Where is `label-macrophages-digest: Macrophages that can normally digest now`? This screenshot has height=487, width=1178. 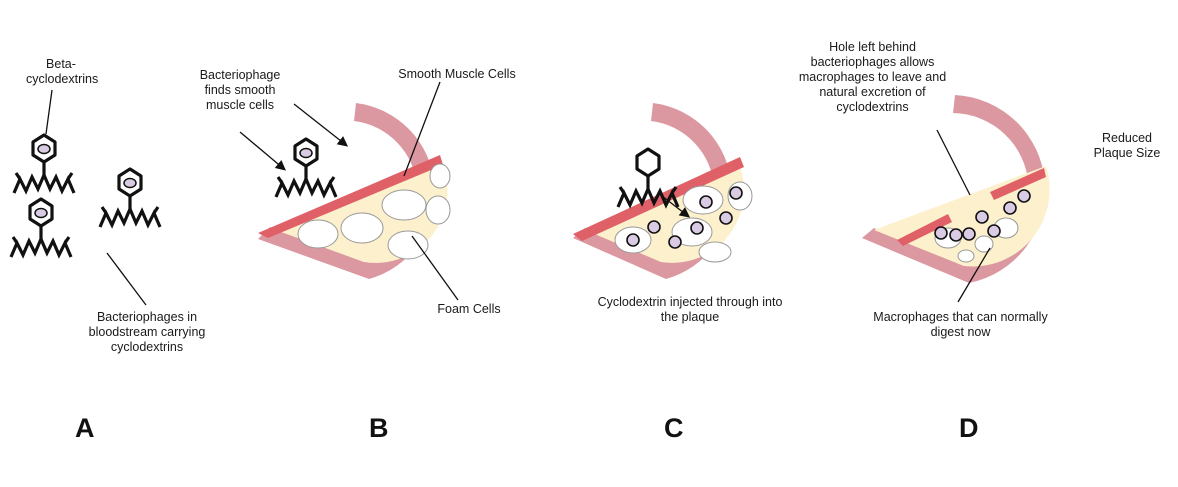 label-macrophages-digest: Macrophages that can normally digest now is located at coordinates (960, 324).